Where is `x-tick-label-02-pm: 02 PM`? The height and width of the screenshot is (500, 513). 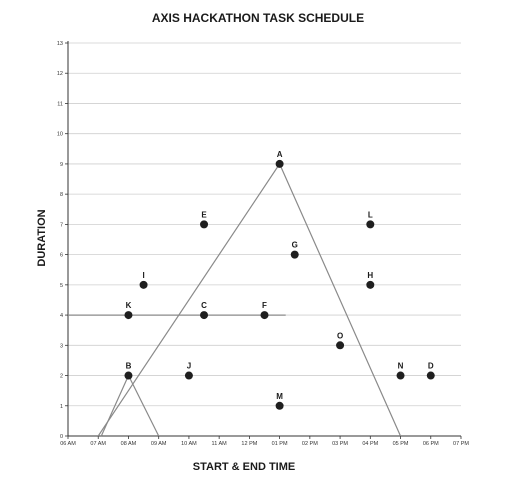 x-tick-label-02-pm: 02 PM is located at coordinates (310, 444).